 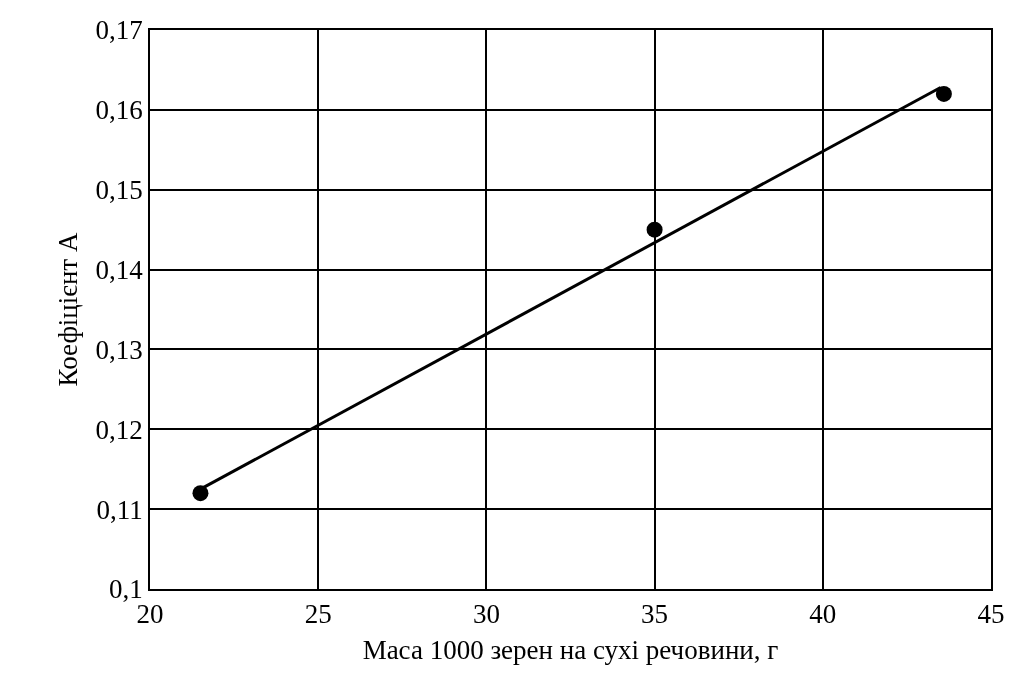 I want to click on y-tick-label: 0,14, so click(x=119, y=270).